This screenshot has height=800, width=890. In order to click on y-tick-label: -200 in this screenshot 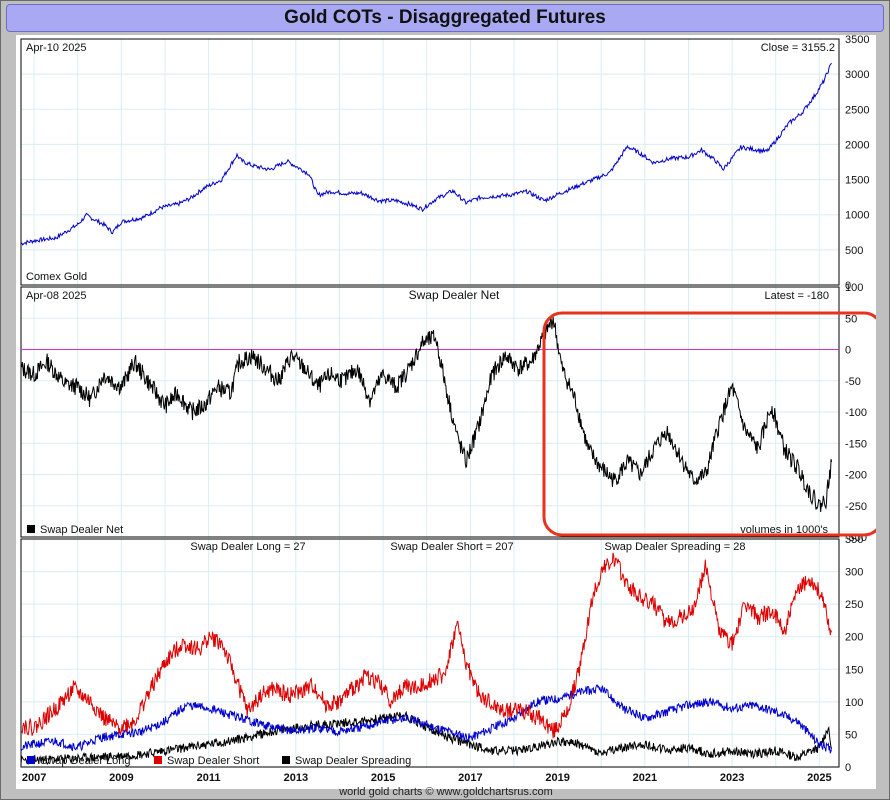, I will do `click(856, 476)`.